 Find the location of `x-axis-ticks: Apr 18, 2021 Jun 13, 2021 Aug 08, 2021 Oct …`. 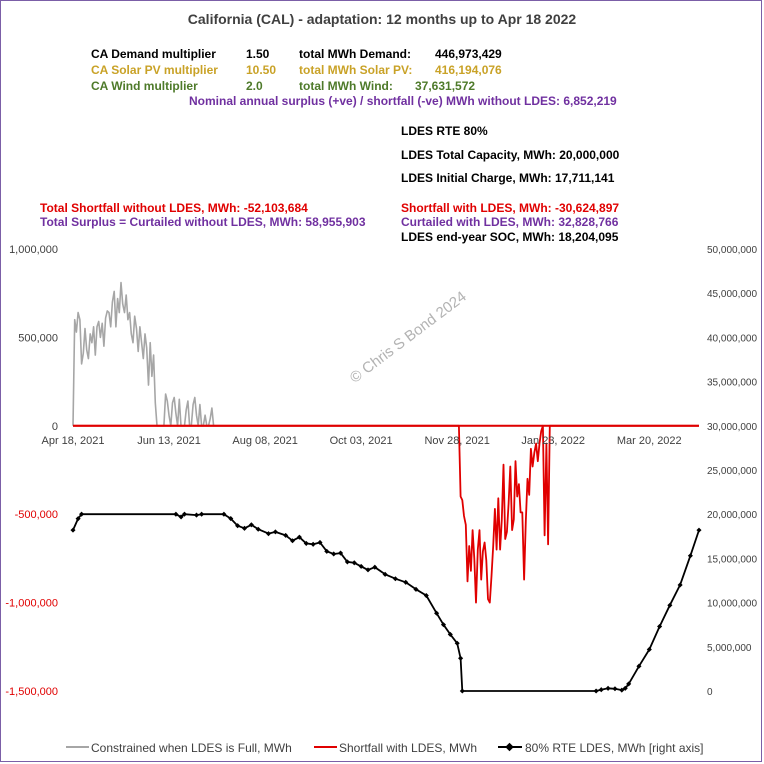

x-axis-ticks: Apr 18, 2021 Jun 13, 2021 Aug 08, 2021 Oct … is located at coordinates (362, 441).